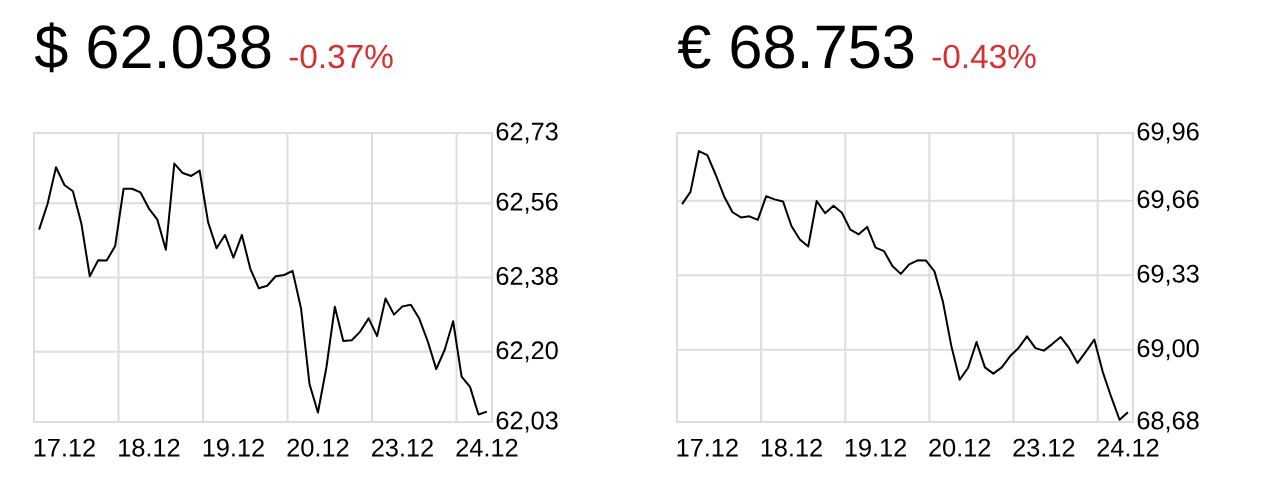  I want to click on y-tick-label: 62,73, so click(527, 133).